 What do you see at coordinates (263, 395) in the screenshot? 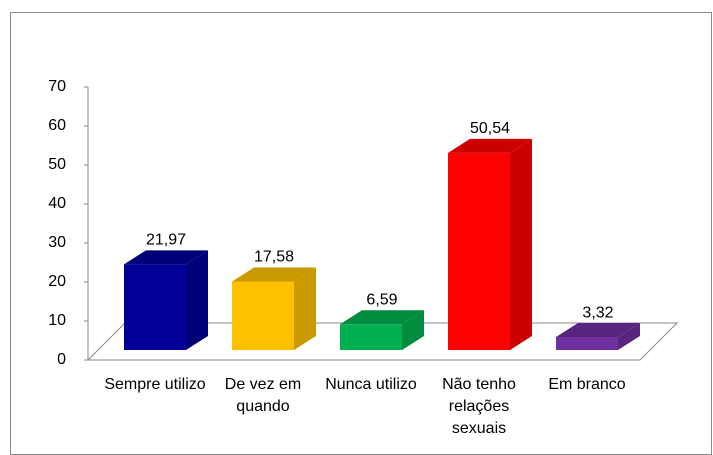
I see `x-tick-label: De vez em quando` at bounding box center [263, 395].